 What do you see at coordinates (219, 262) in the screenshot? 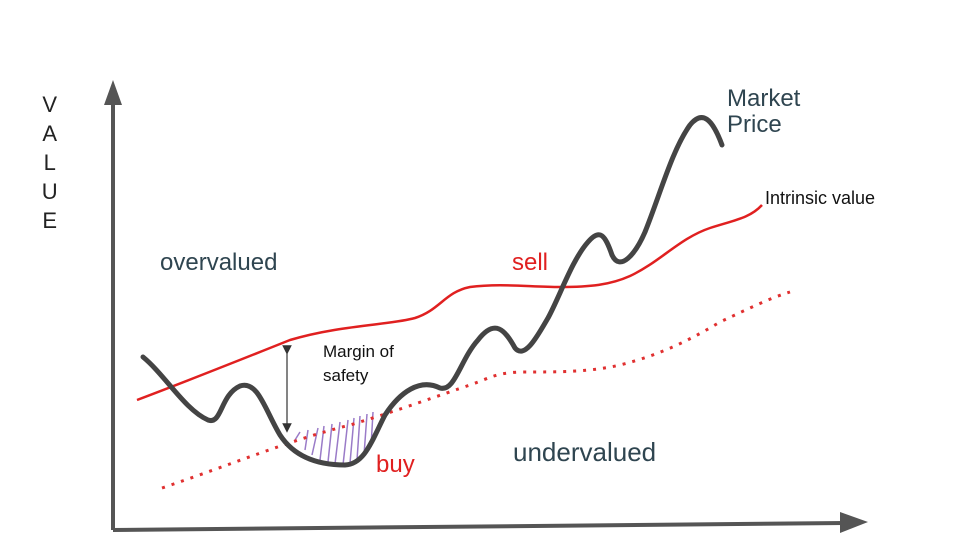
I see `overvalued-label: overvalued` at bounding box center [219, 262].